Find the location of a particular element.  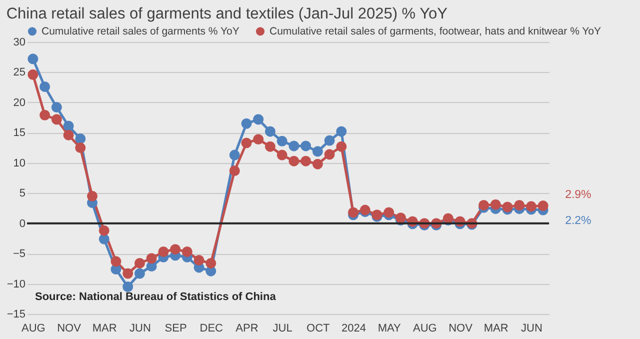

y-tick-label: 0 is located at coordinates (22, 224).